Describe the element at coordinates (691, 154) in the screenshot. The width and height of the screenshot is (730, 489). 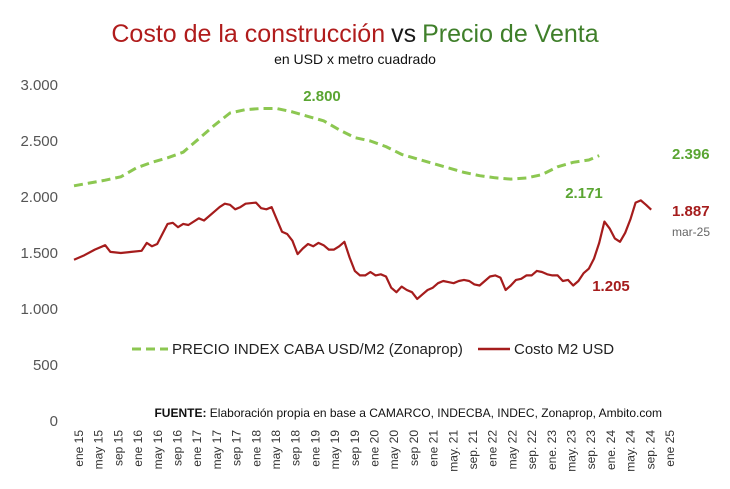
I see `annotation-price-latest: 2.396` at that location.